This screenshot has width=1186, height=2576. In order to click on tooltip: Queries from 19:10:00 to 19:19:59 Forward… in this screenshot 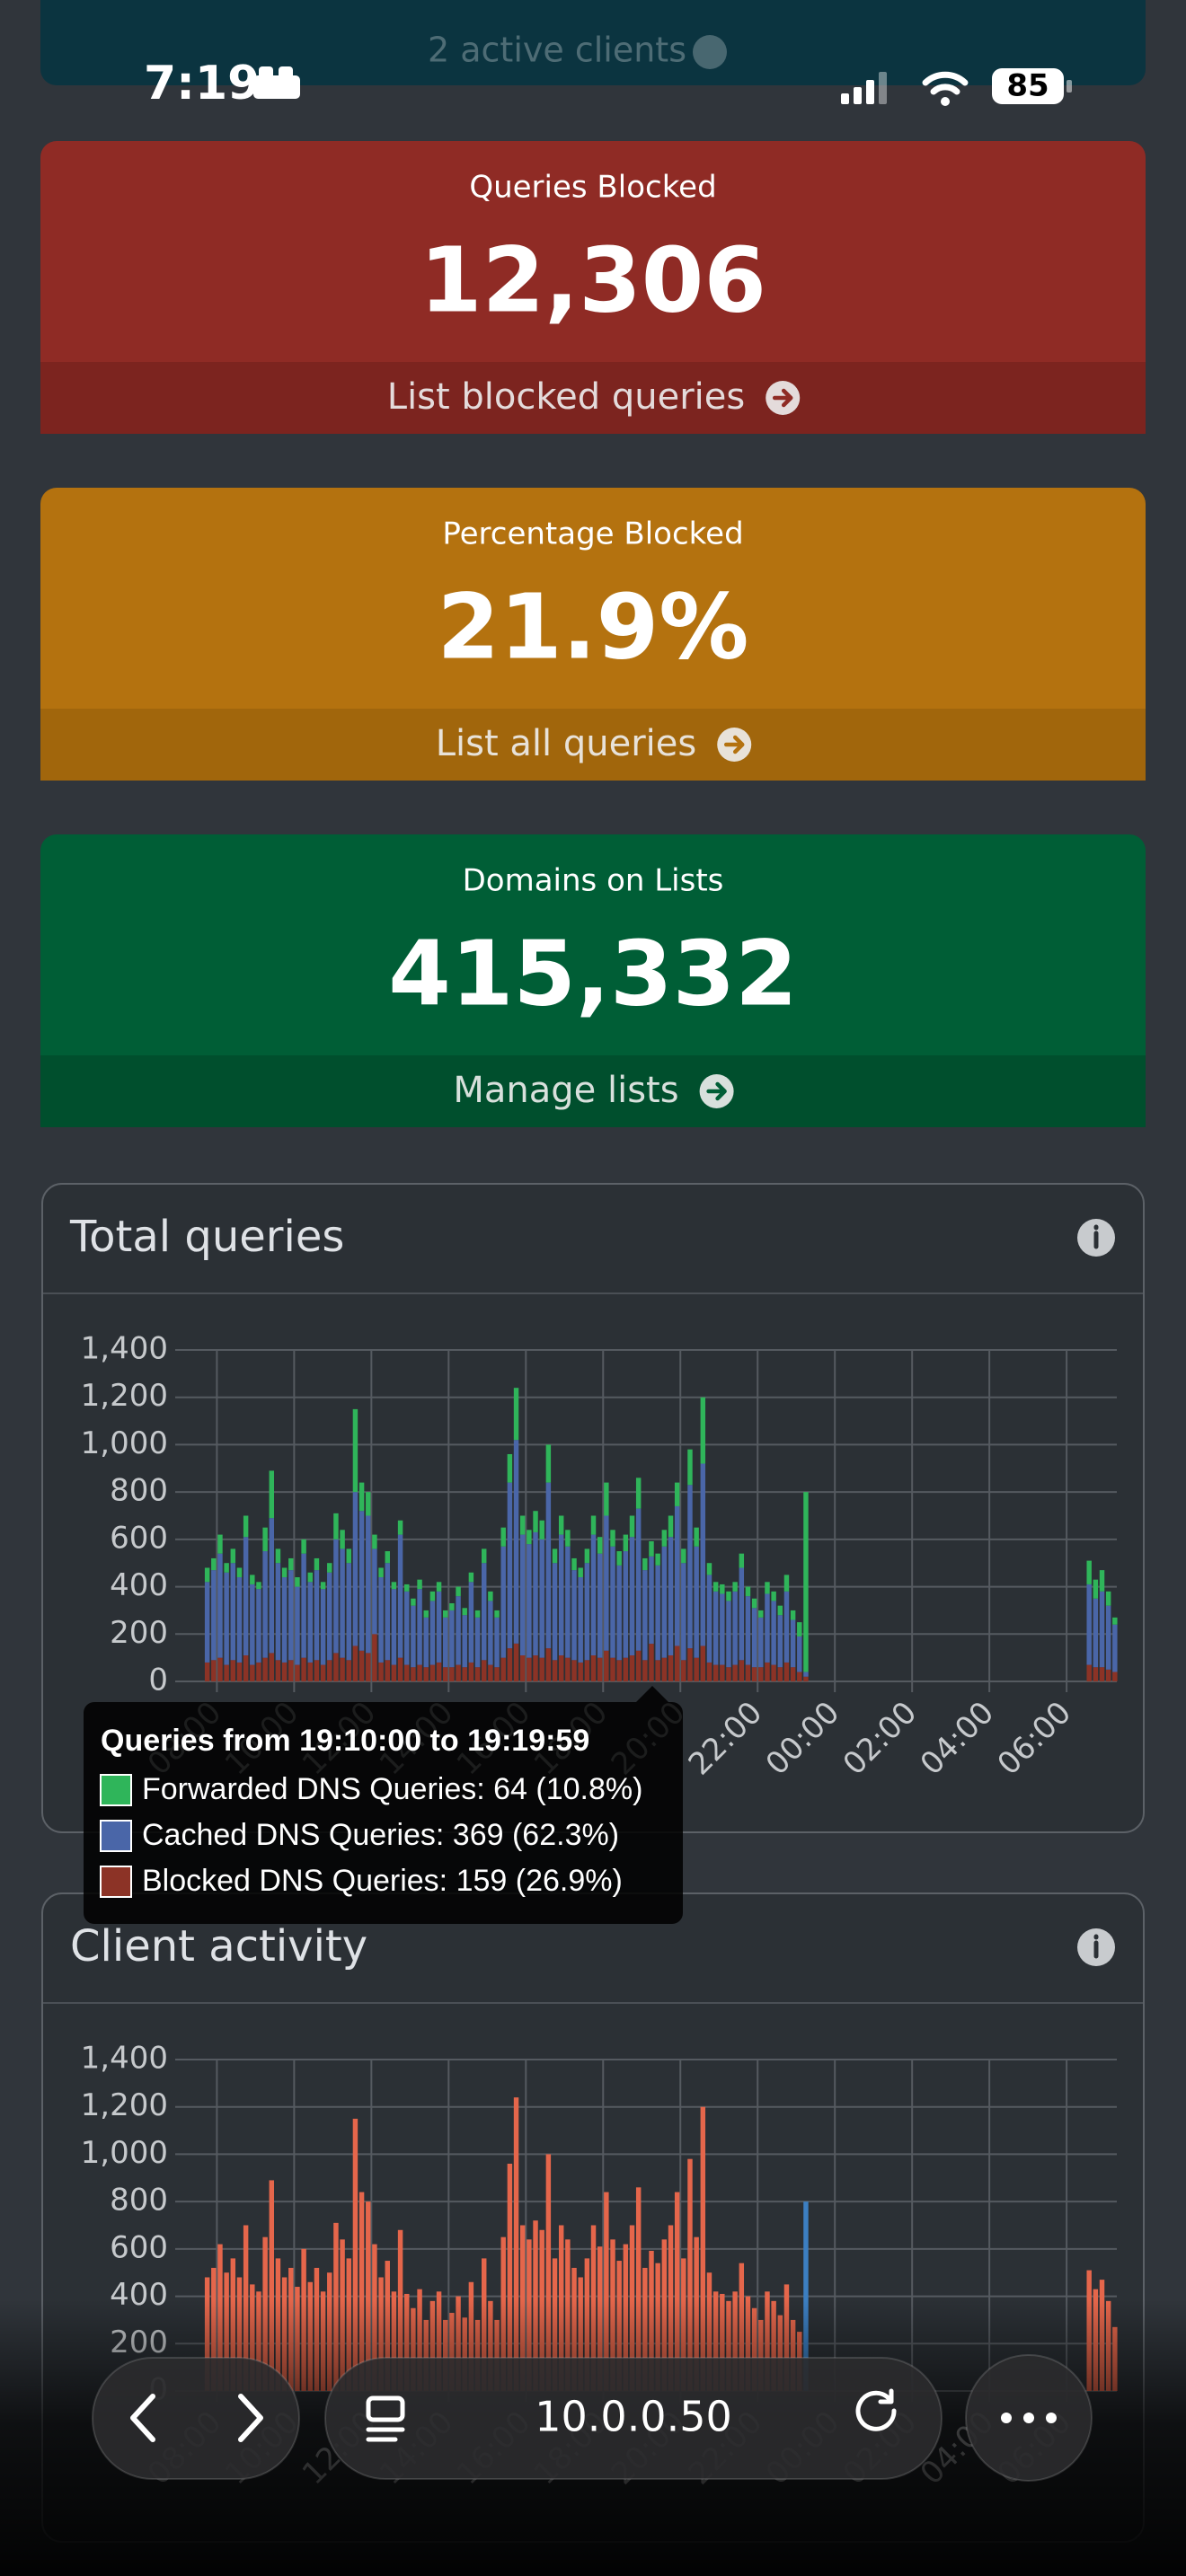, I will do `click(383, 1805)`.